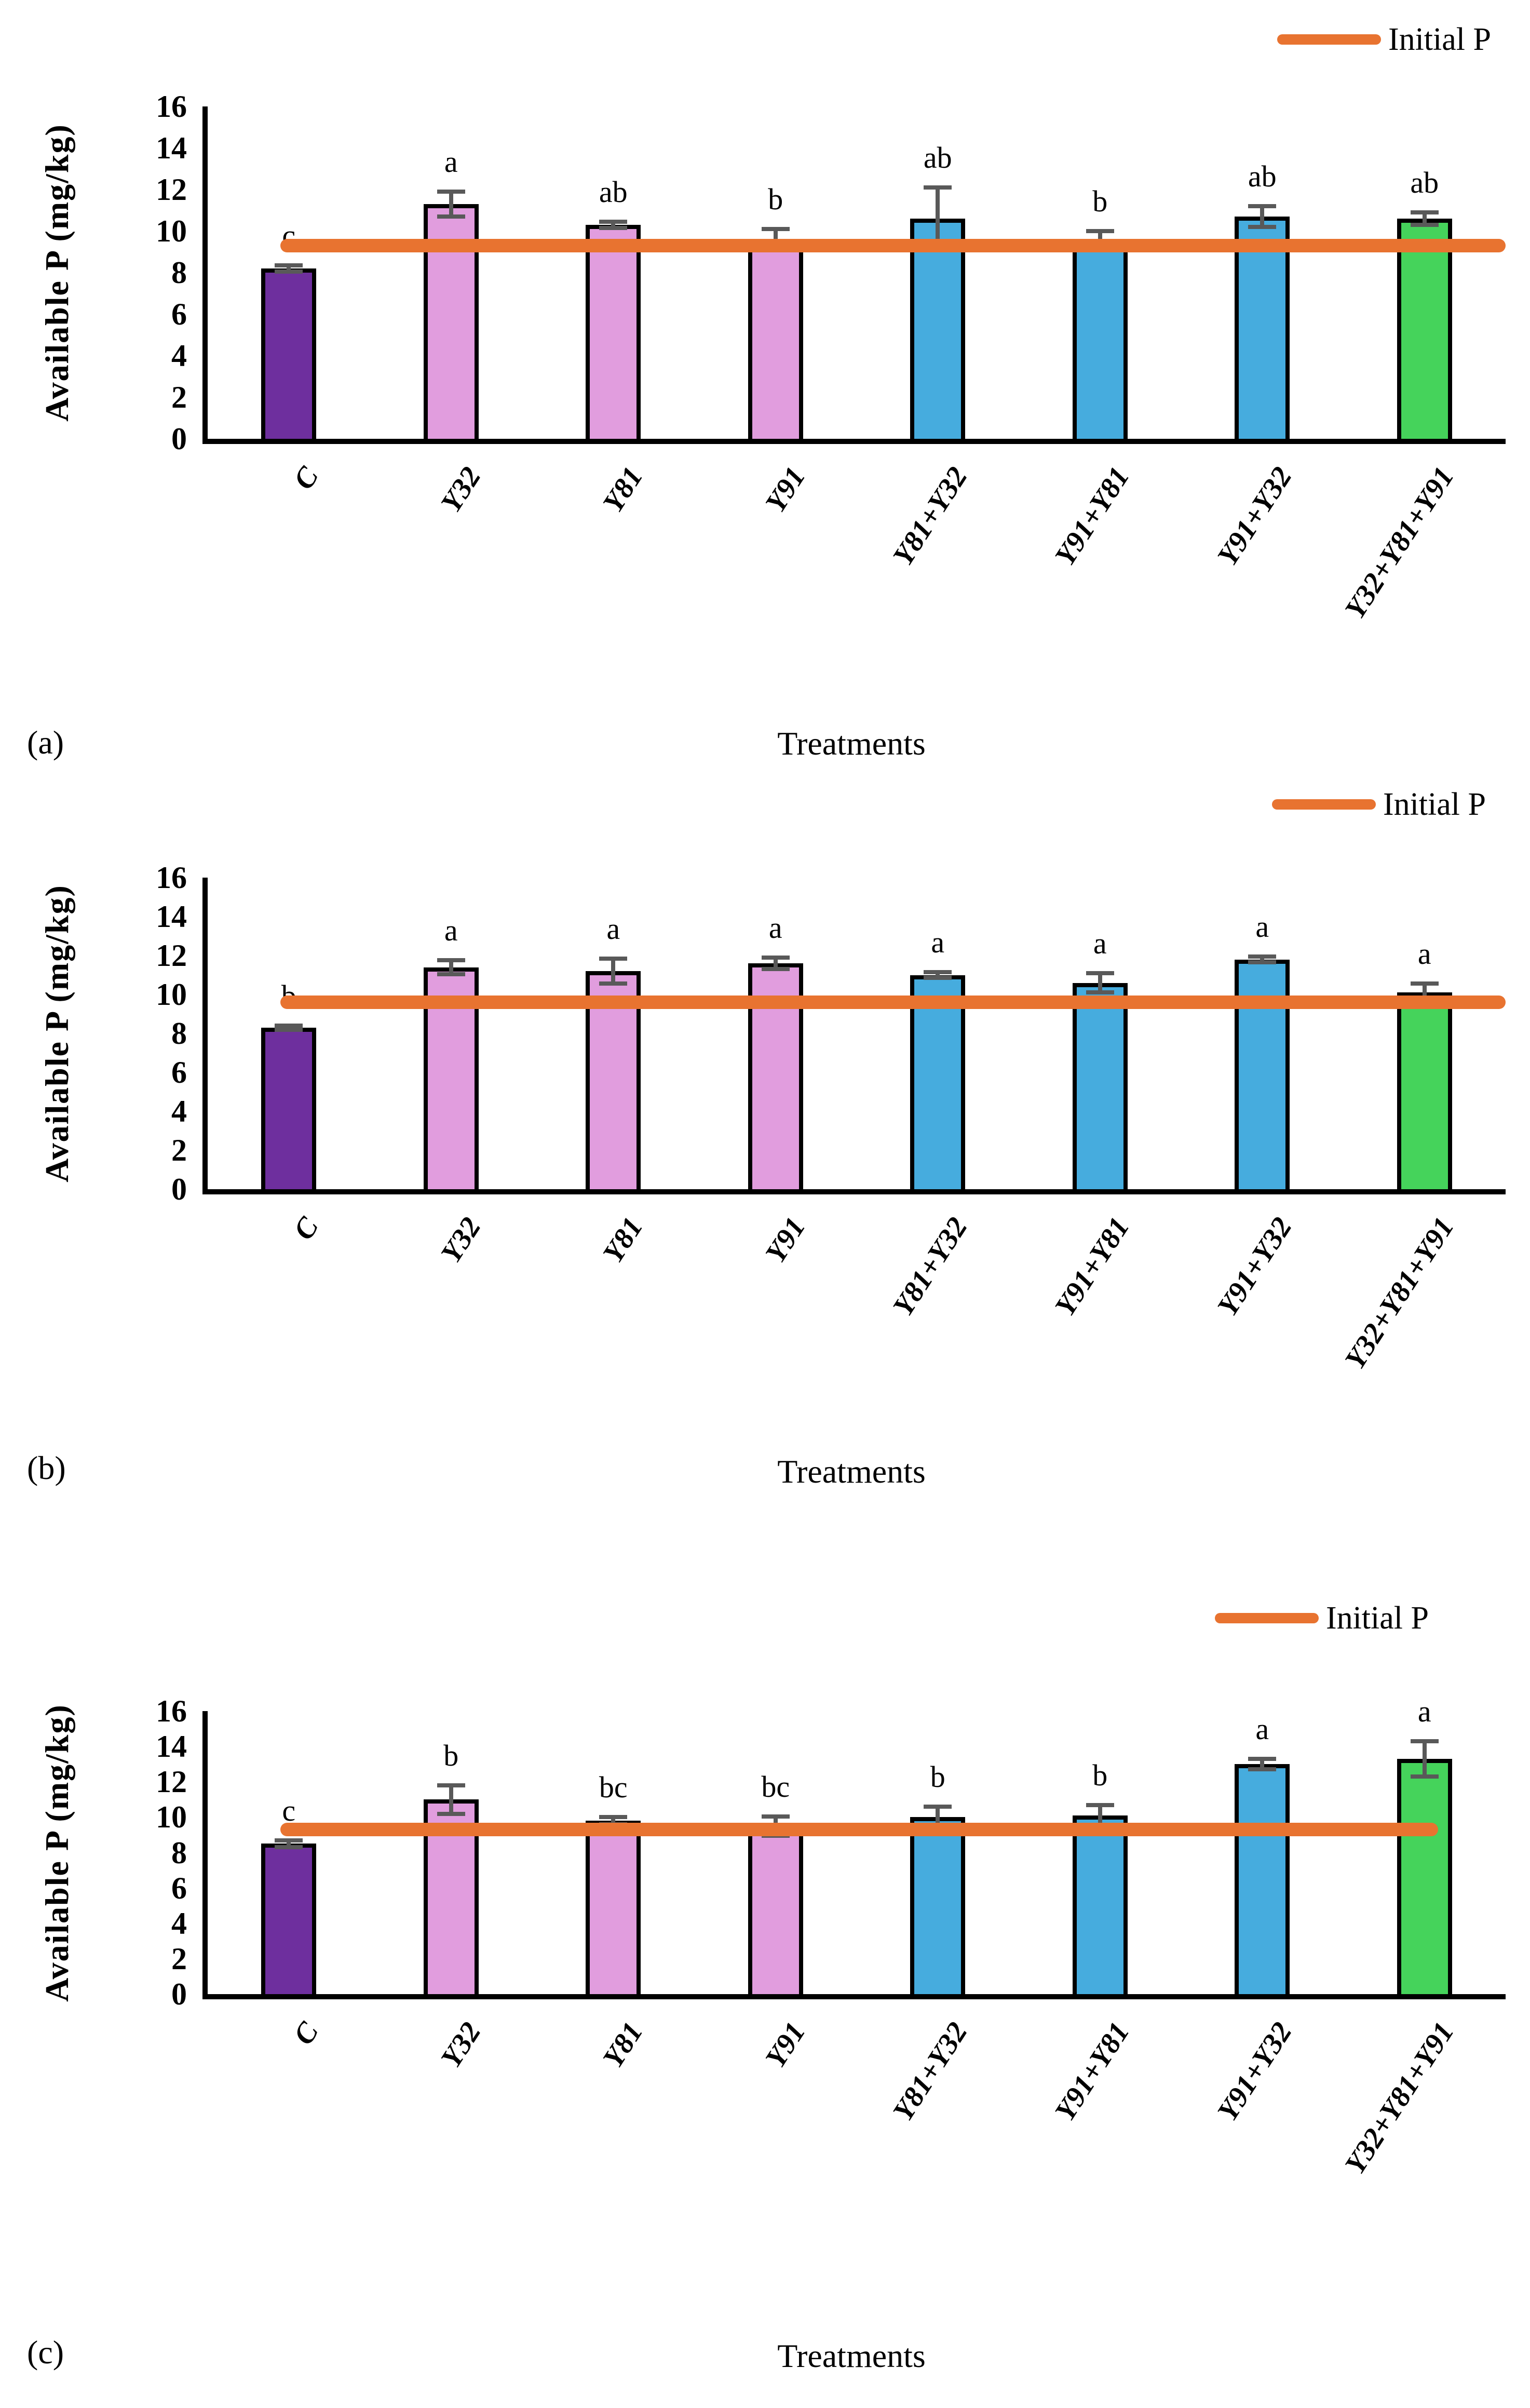 This screenshot has width=1530, height=2408. Describe the element at coordinates (171, 1817) in the screenshot. I see `y-tick-label: 10` at that location.